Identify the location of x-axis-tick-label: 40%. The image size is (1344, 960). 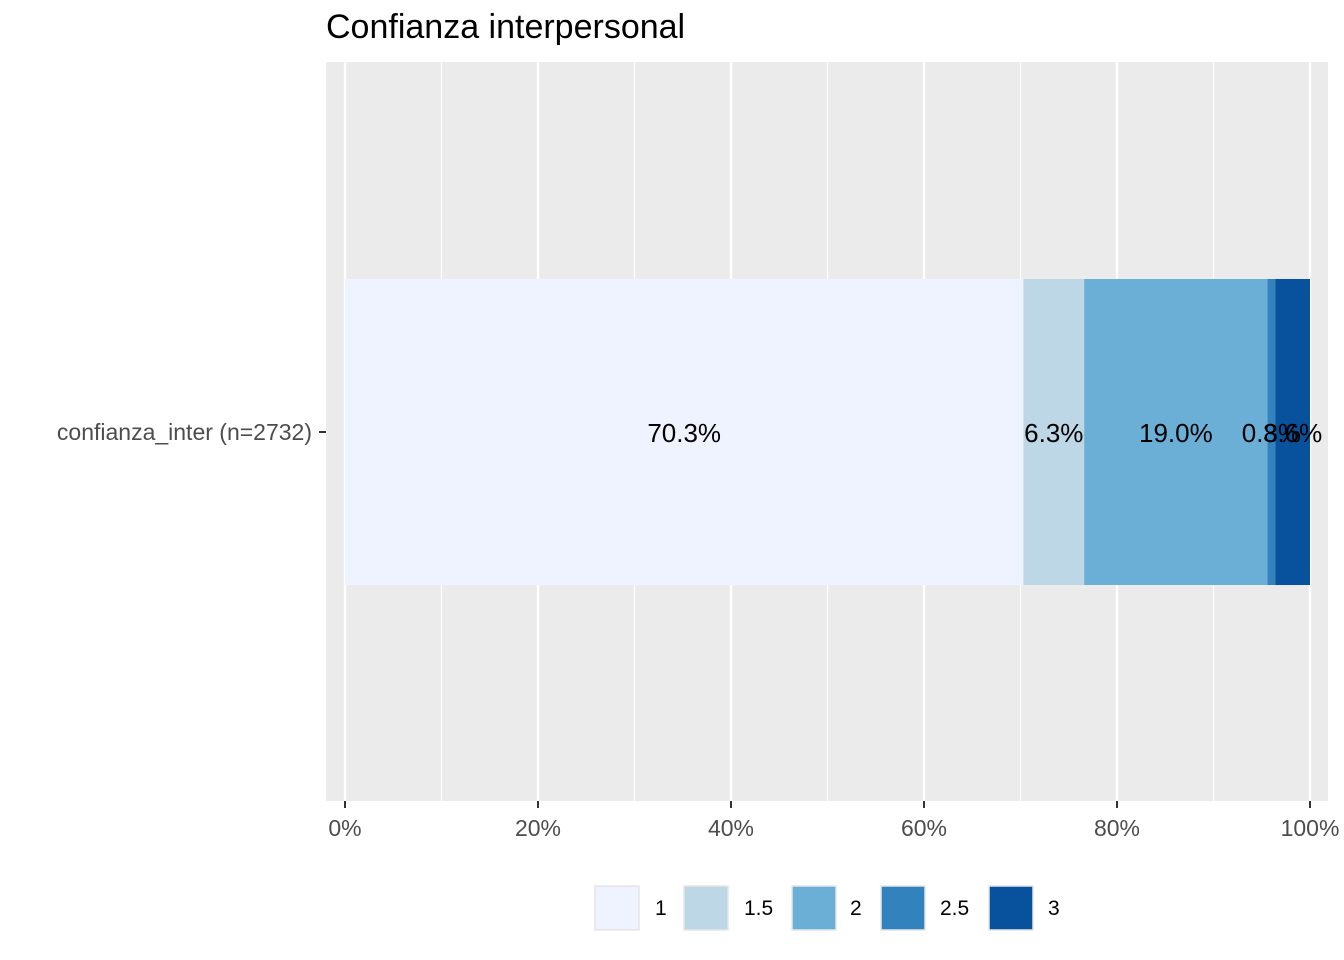
(731, 828).